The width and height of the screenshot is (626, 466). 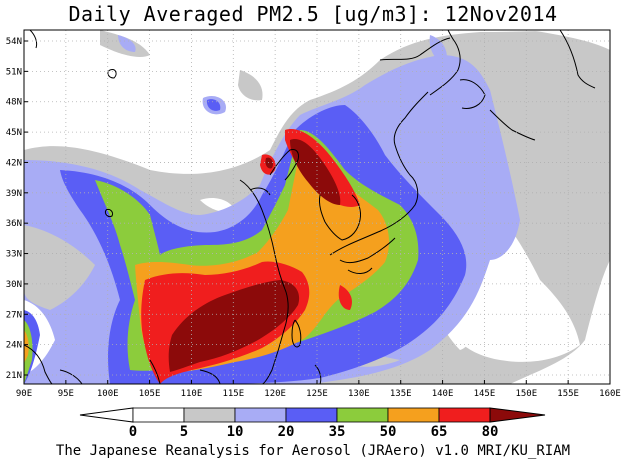 What do you see at coordinates (14, 315) in the screenshot?
I see `y-tick-label: 27N` at bounding box center [14, 315].